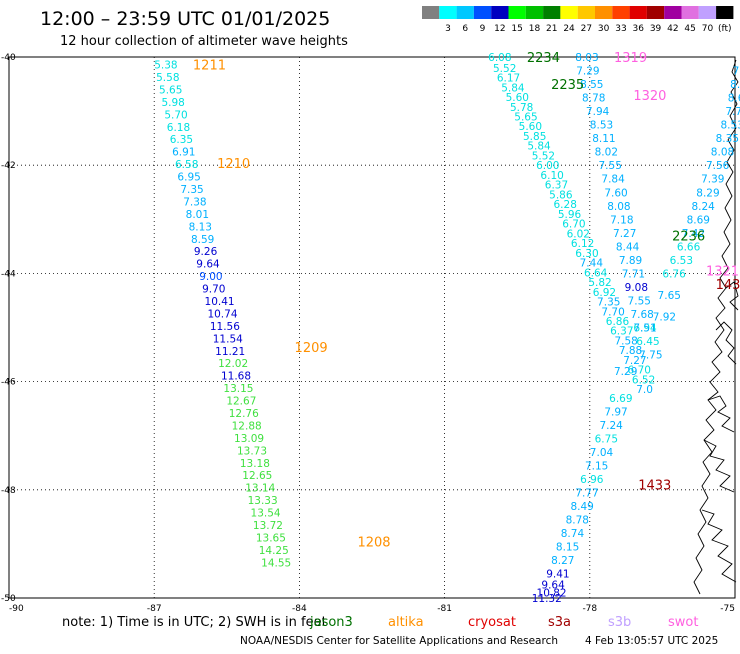  I want to click on wave-height-value: 11.56, so click(225, 327).